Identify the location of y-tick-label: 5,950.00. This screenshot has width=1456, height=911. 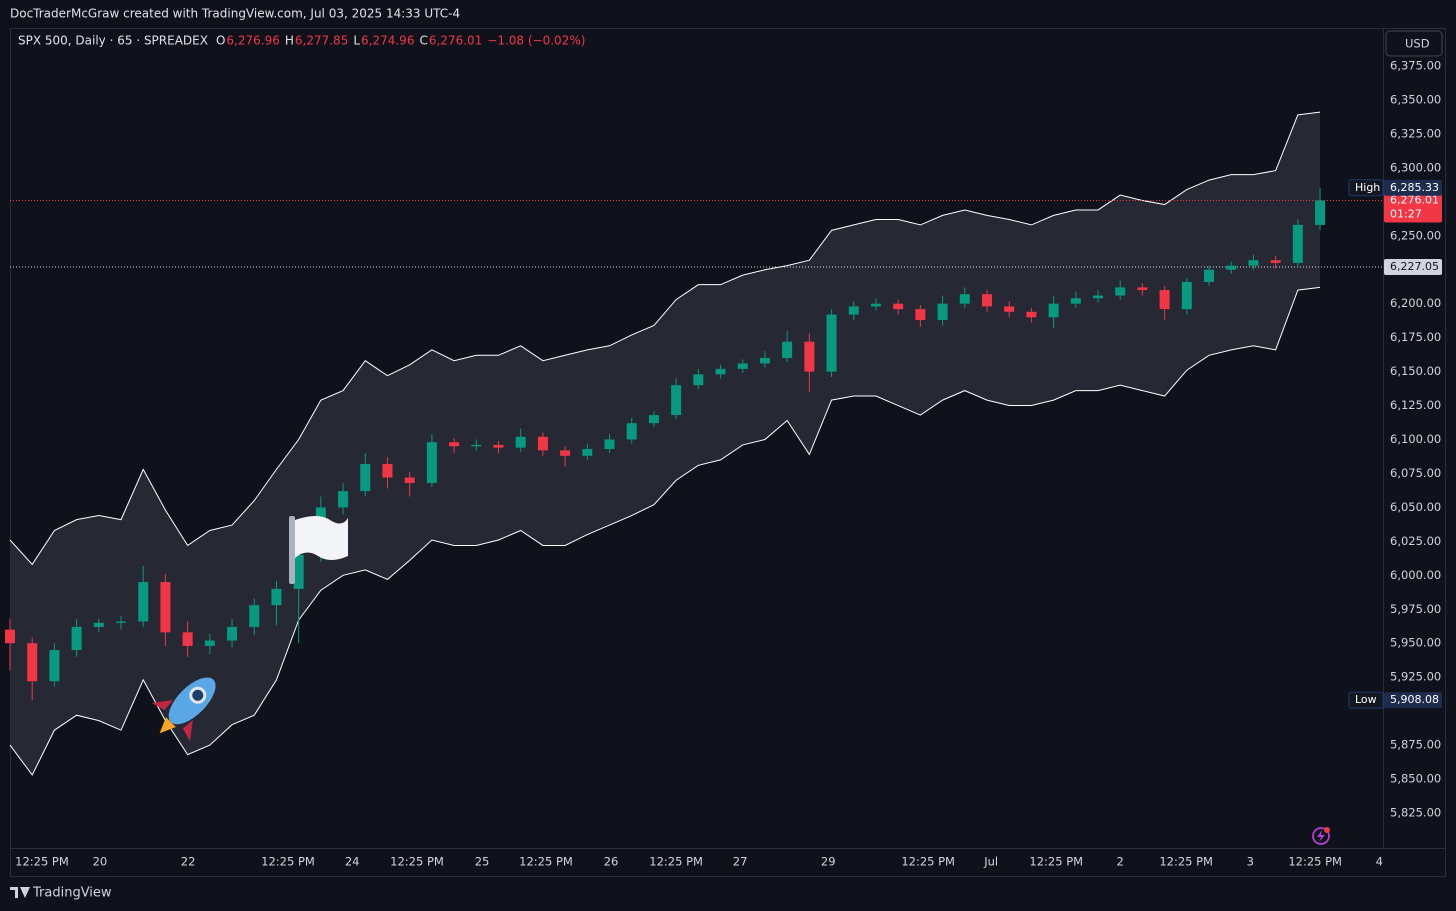
(1415, 643).